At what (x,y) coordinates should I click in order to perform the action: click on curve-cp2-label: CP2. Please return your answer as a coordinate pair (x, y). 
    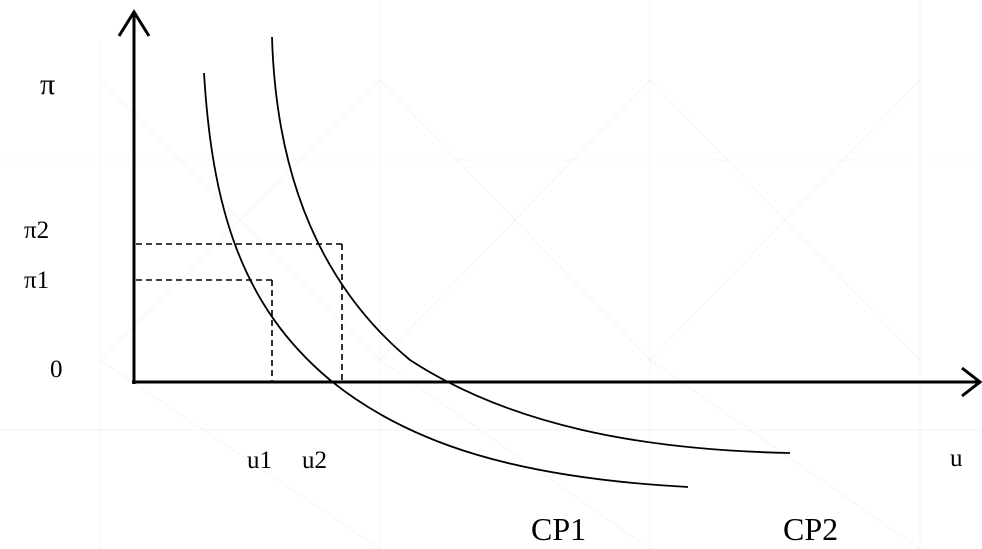
    Looking at the image, I should click on (810, 529).